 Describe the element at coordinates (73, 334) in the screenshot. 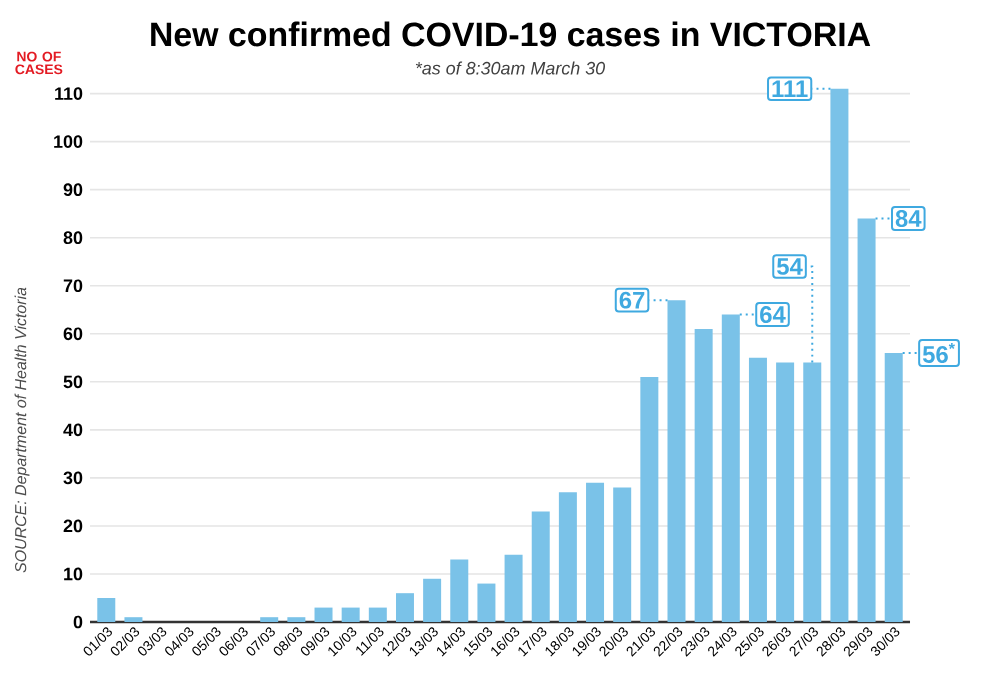

I see `y-tick-label: 60` at that location.